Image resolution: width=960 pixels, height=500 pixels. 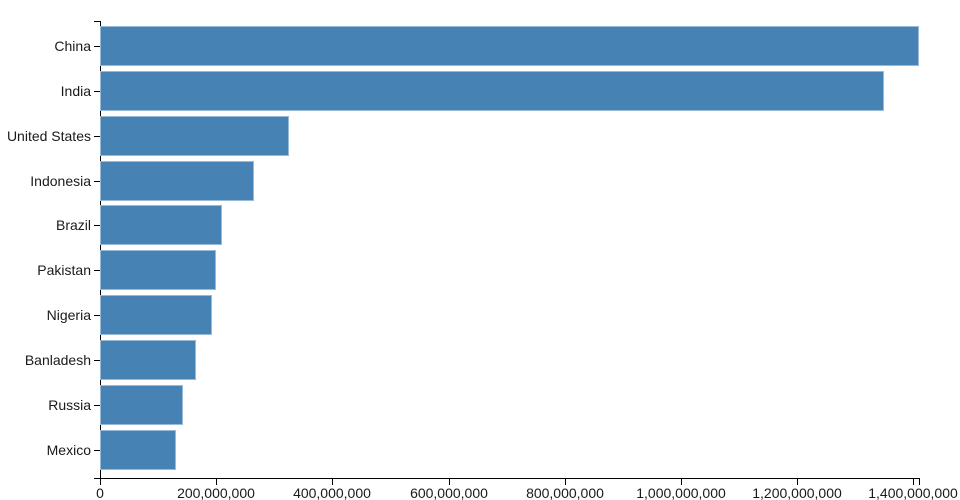 What do you see at coordinates (97, 21) in the screenshot?
I see `y-axis-outer-tick-top` at bounding box center [97, 21].